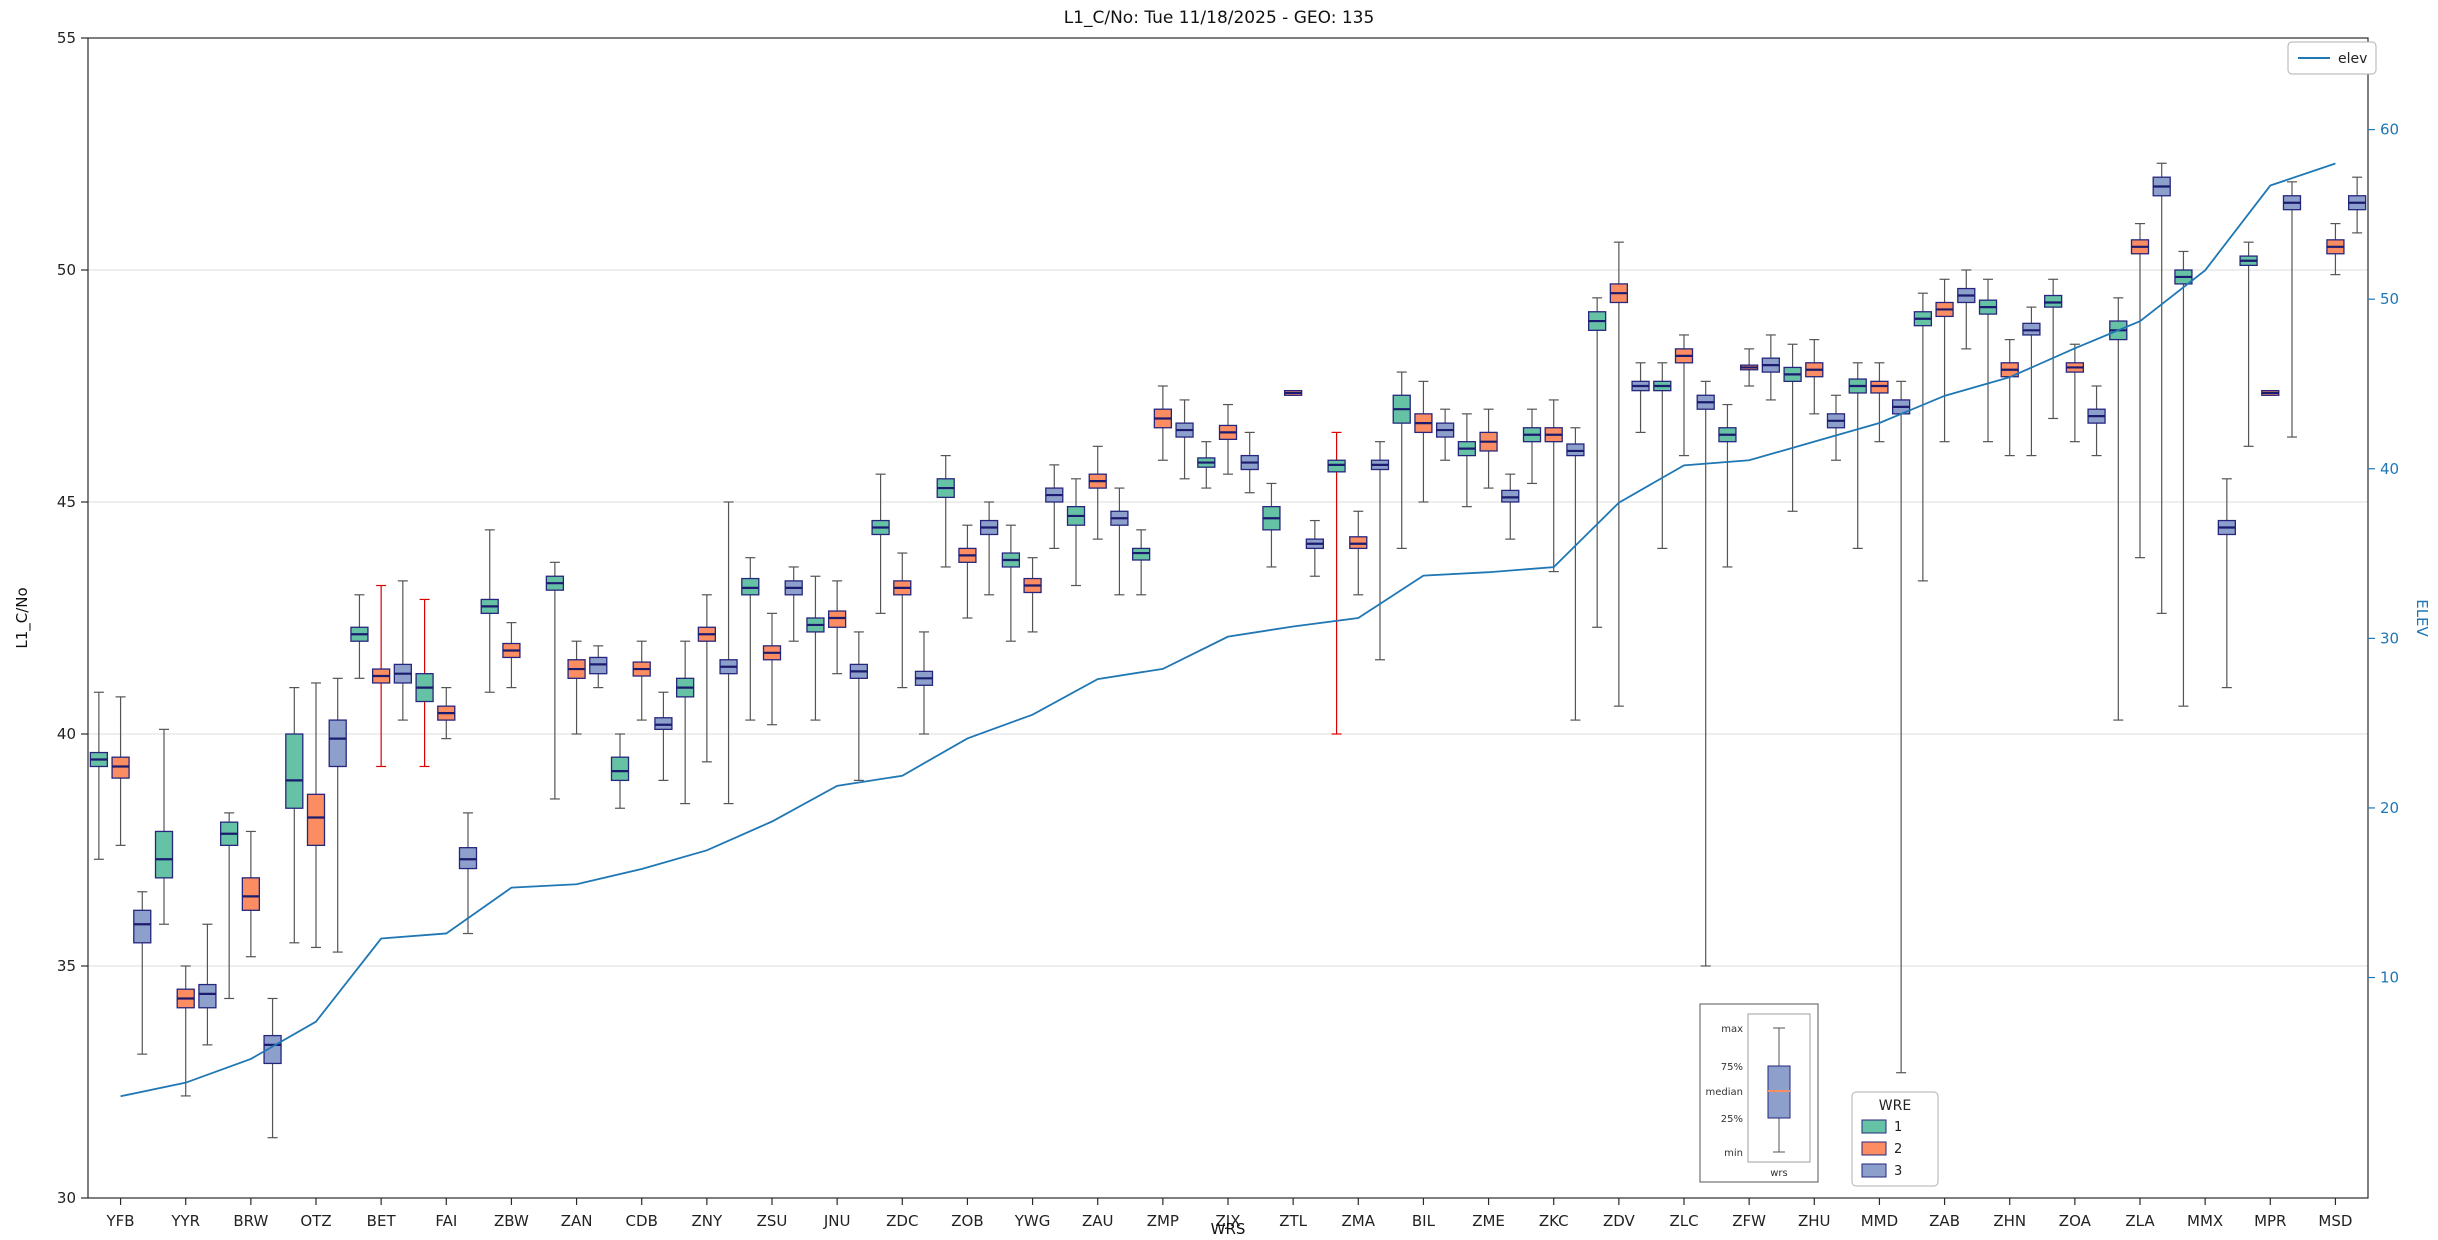 The image size is (2438, 1240). I want to click on svg-text: ZOA, so click(2075, 1221).